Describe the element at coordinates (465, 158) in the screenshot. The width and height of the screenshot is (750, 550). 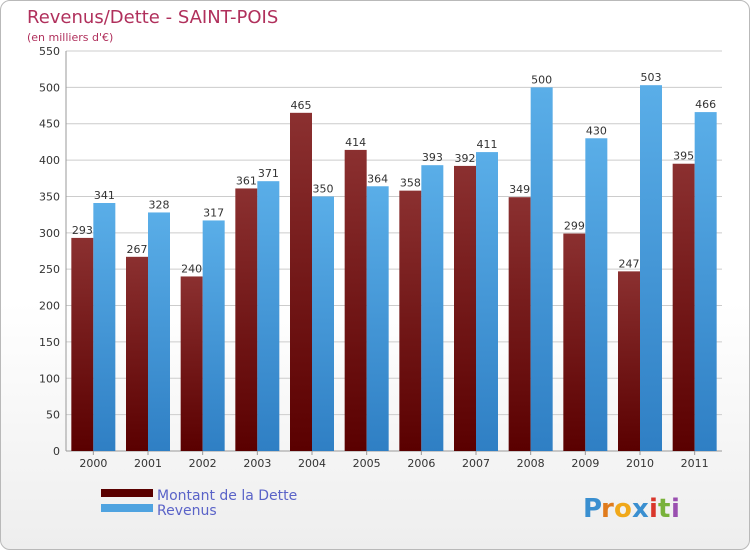
I see `value-label: 392` at that location.